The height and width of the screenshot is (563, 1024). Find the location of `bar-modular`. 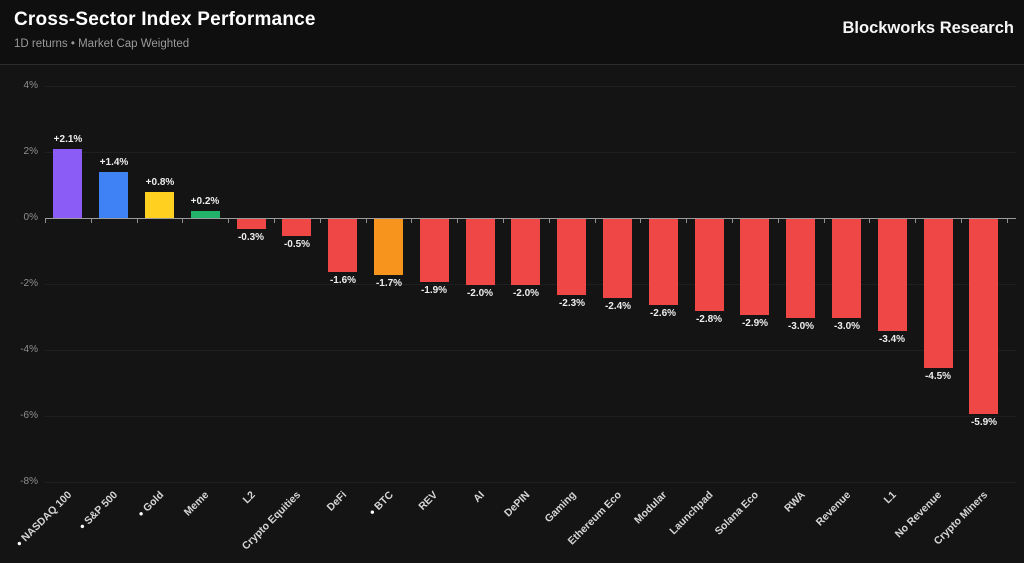

bar-modular is located at coordinates (663, 262).